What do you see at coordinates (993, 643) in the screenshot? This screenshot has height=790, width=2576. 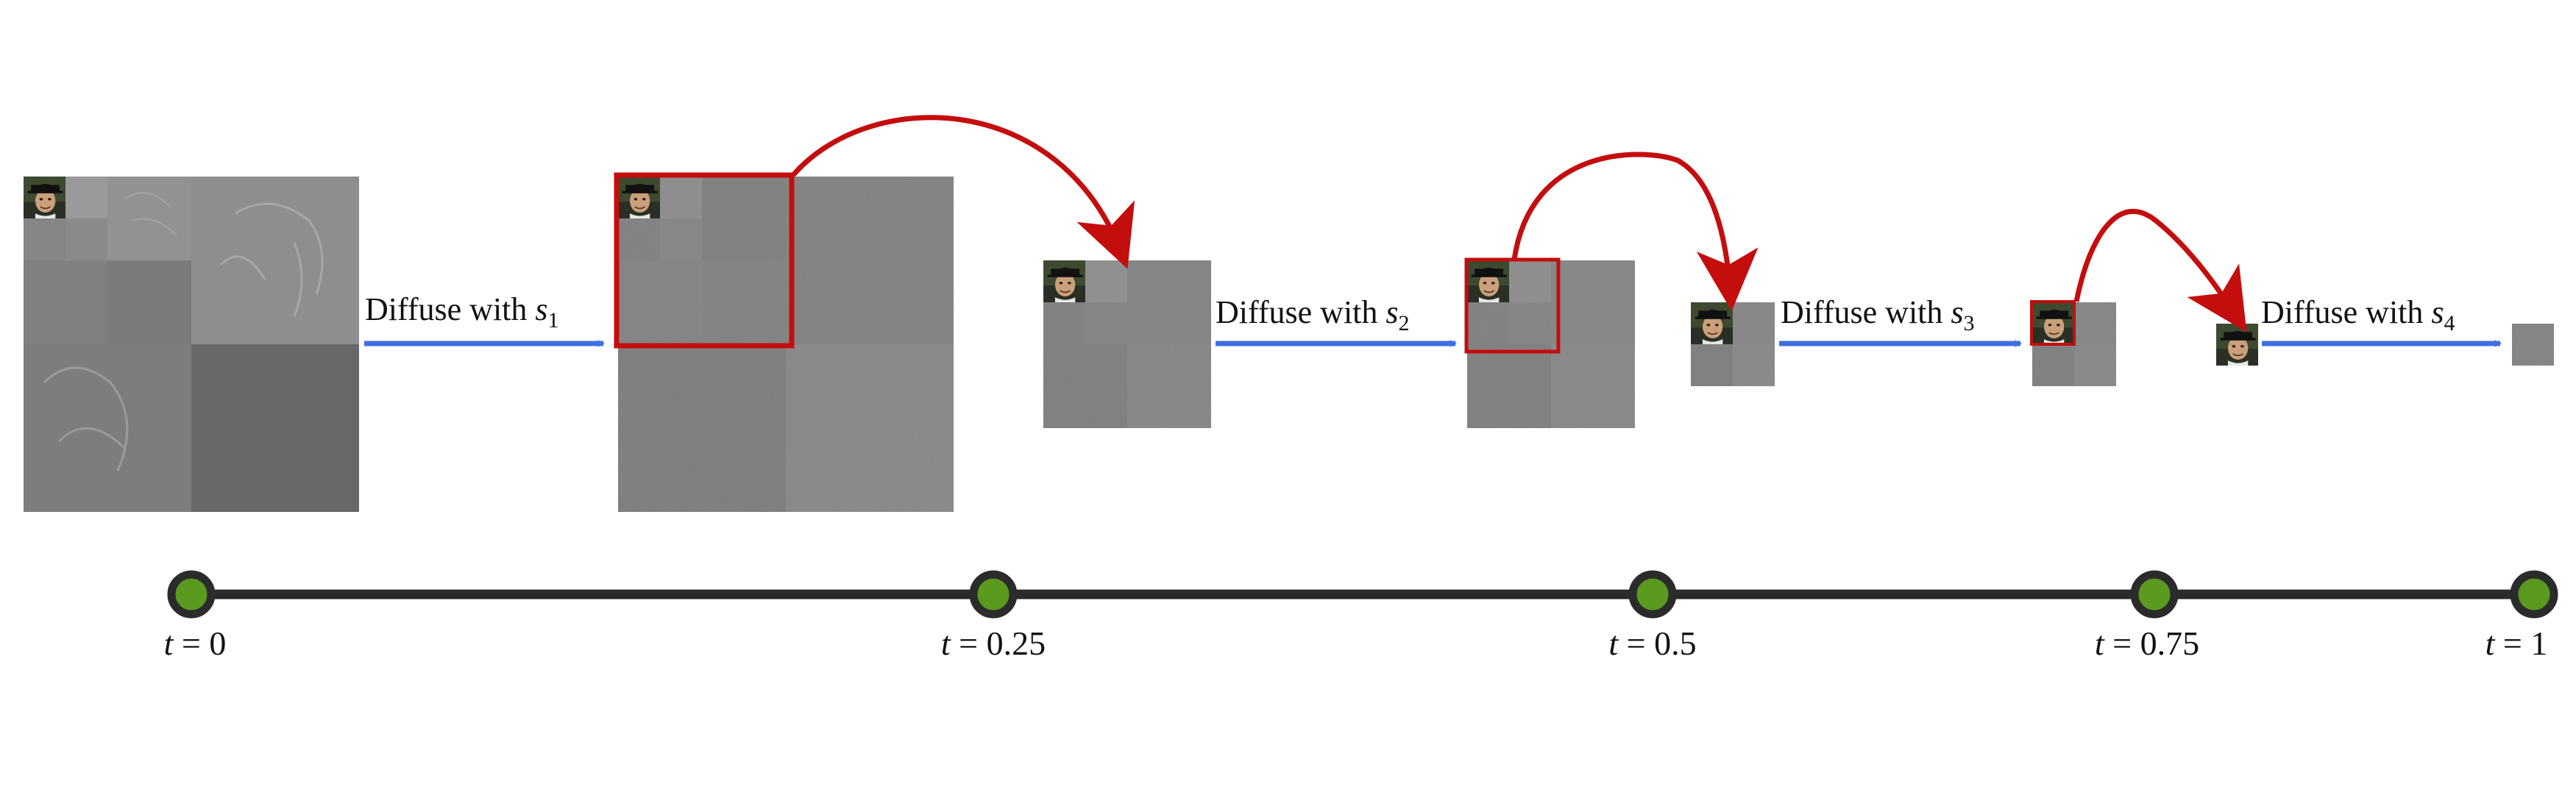 I see `tick-label-t025: t = 0.25` at bounding box center [993, 643].